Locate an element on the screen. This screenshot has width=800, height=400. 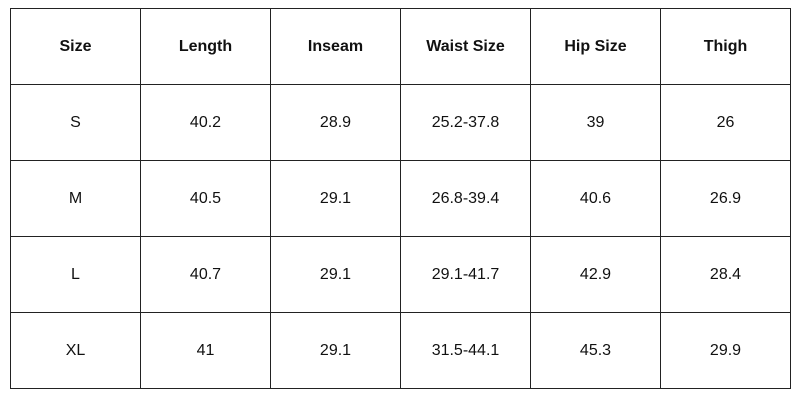
table-cell: 40.7 is located at coordinates (205, 274).